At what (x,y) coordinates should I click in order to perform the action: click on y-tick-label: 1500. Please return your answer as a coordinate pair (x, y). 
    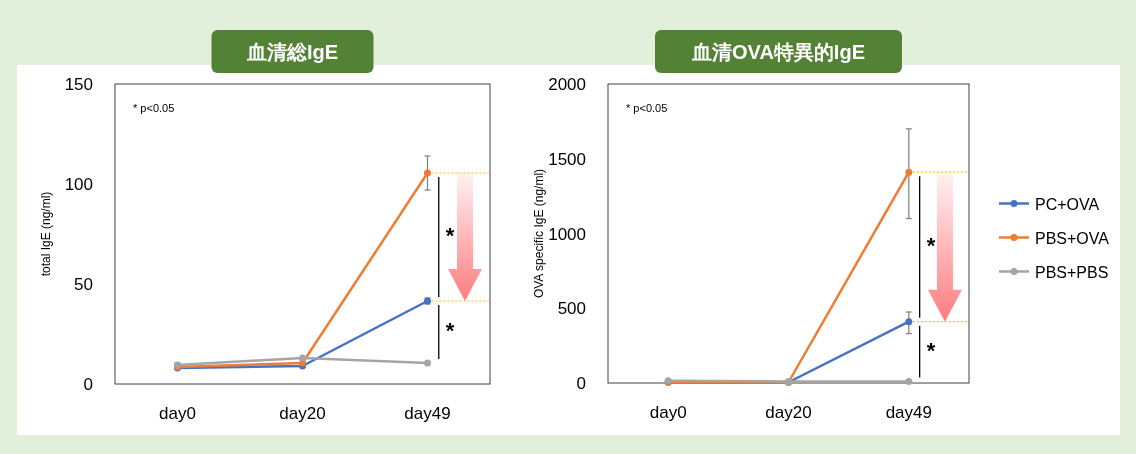
    Looking at the image, I should click on (567, 159).